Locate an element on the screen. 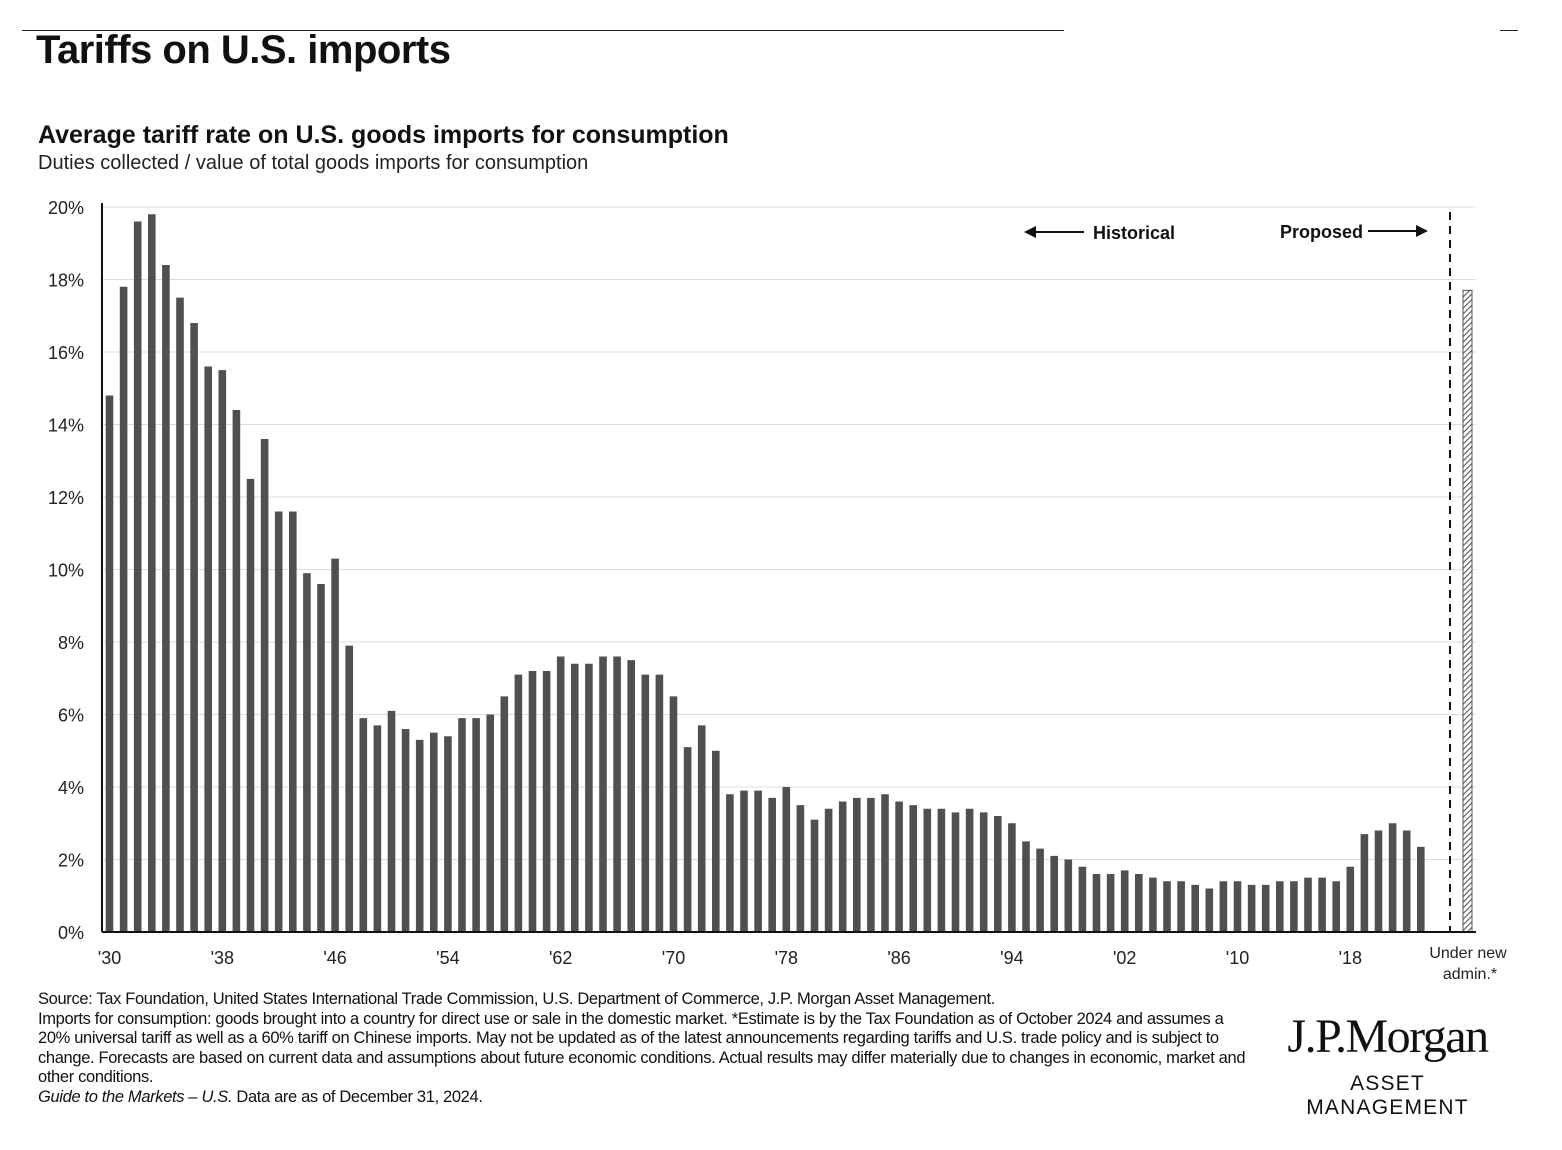  y-tick-label: 20% is located at coordinates (66, 208).